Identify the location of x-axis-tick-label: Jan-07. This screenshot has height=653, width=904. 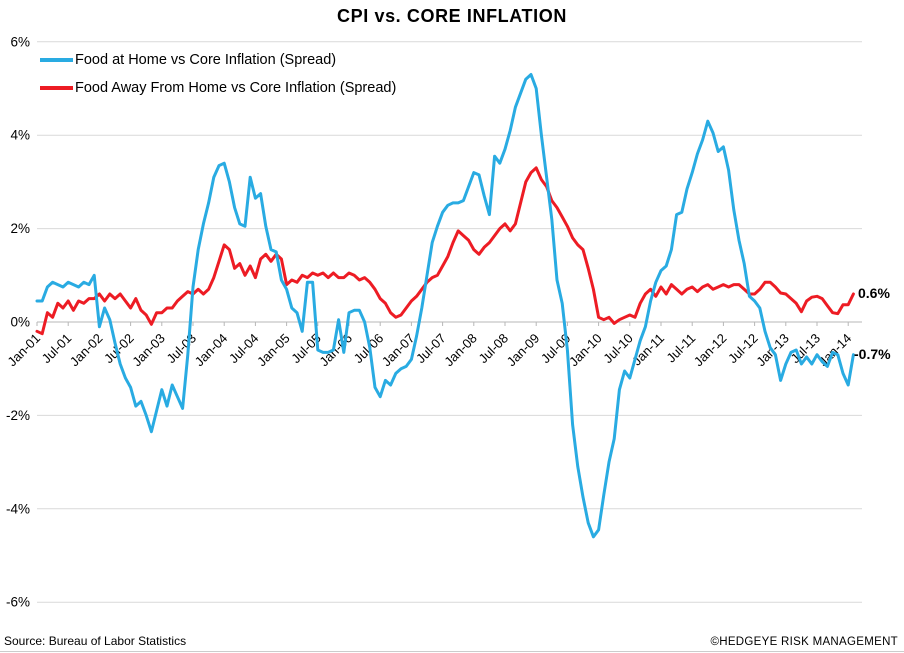
(398, 350).